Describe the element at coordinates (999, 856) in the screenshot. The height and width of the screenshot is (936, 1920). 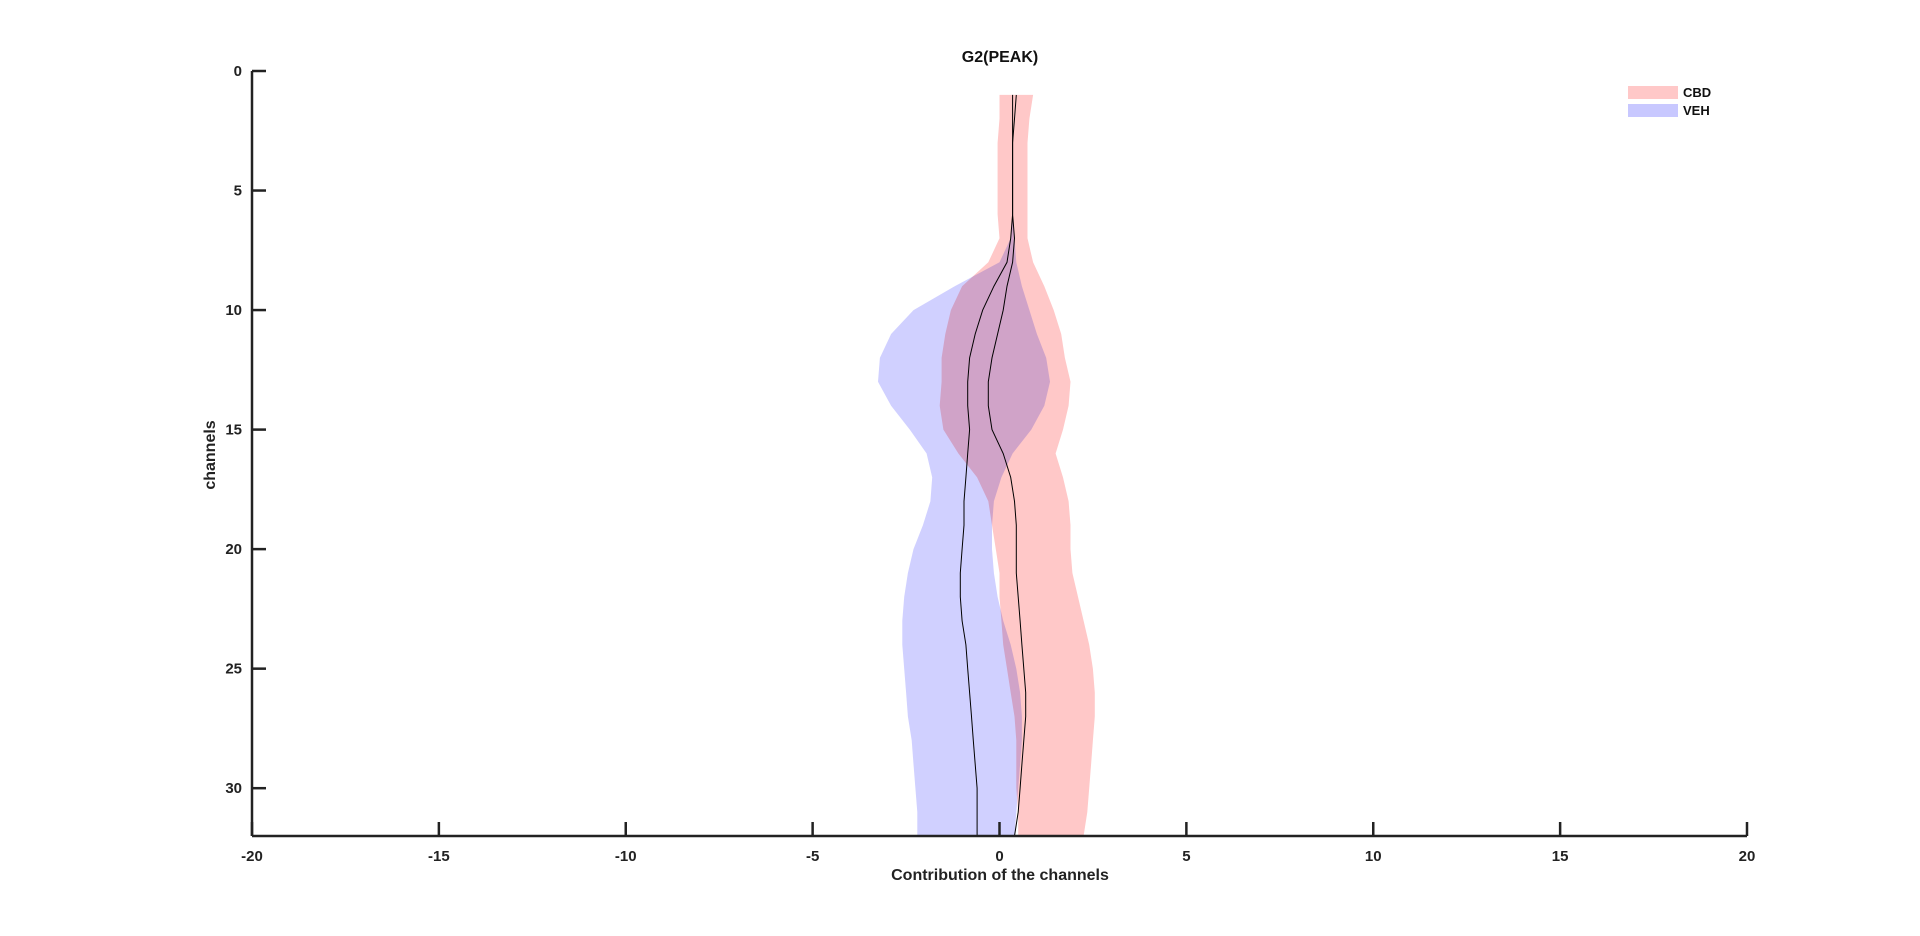
I see `x-tick-label: 0` at that location.